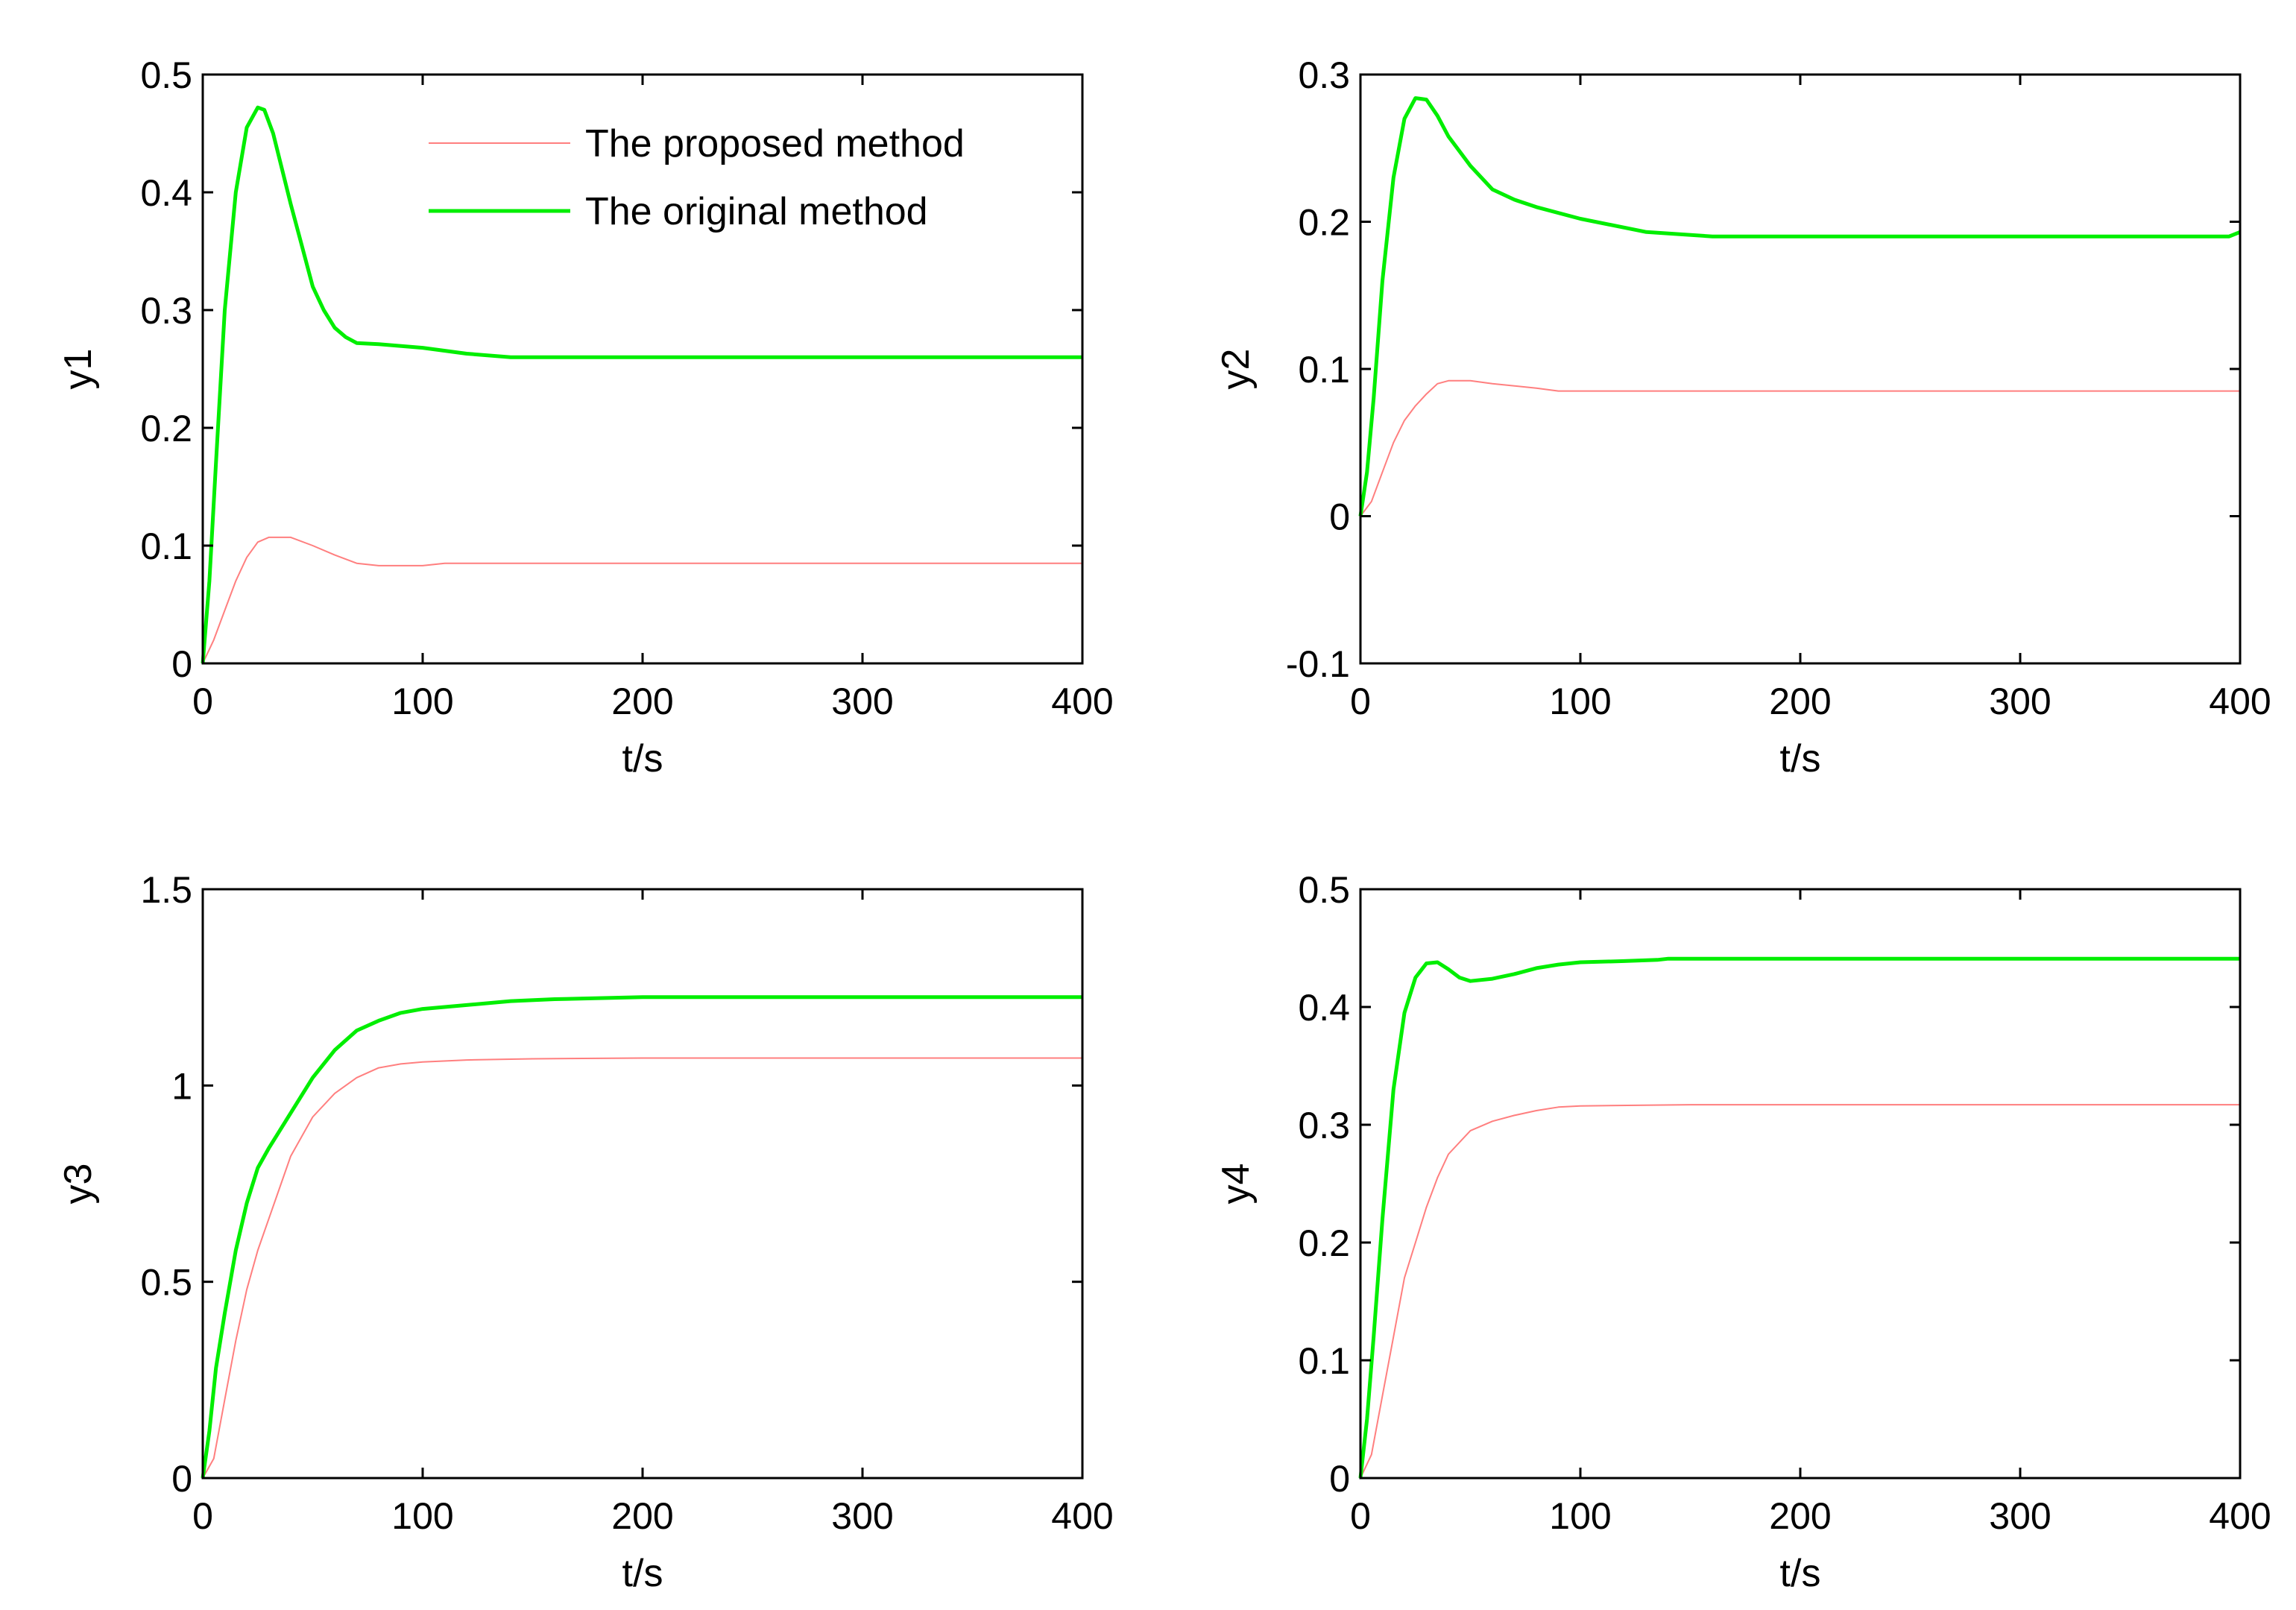  I want to click on y-axis-label: y2, so click(1236, 369).